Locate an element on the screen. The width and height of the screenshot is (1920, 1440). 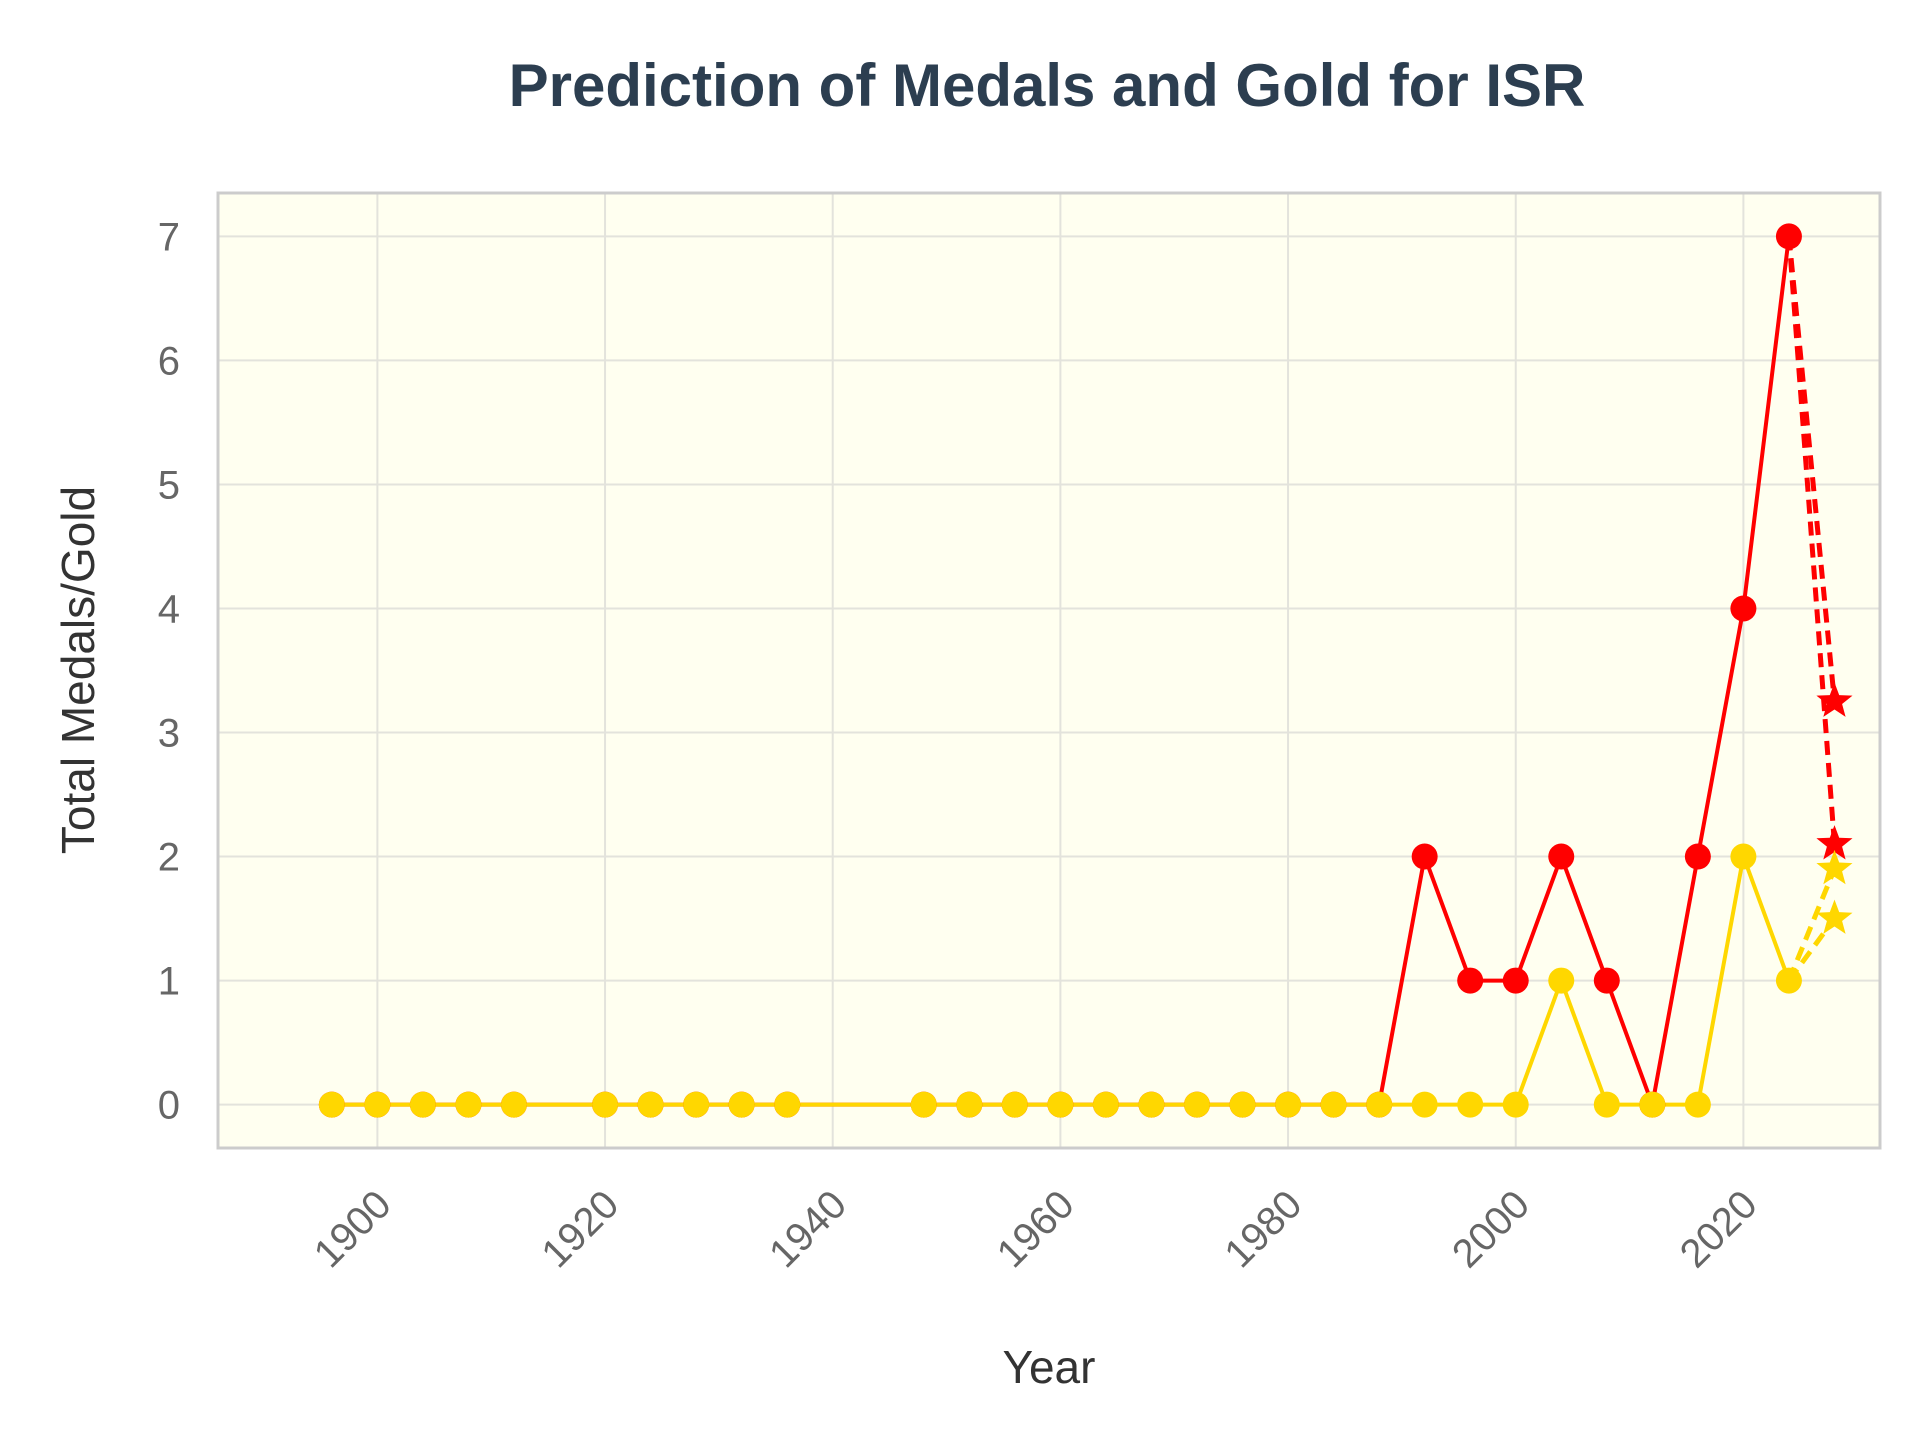
y-tick-label: 2 is located at coordinates (169, 858).